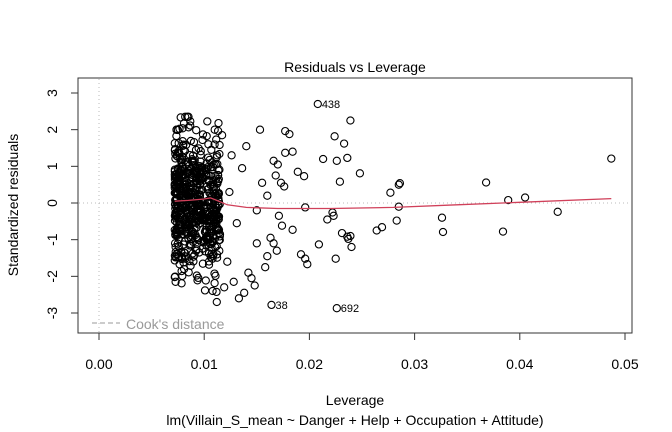 The height and width of the screenshot is (432, 672). Describe the element at coordinates (355, 400) in the screenshot. I see `x-axis-label: Leverage` at that location.